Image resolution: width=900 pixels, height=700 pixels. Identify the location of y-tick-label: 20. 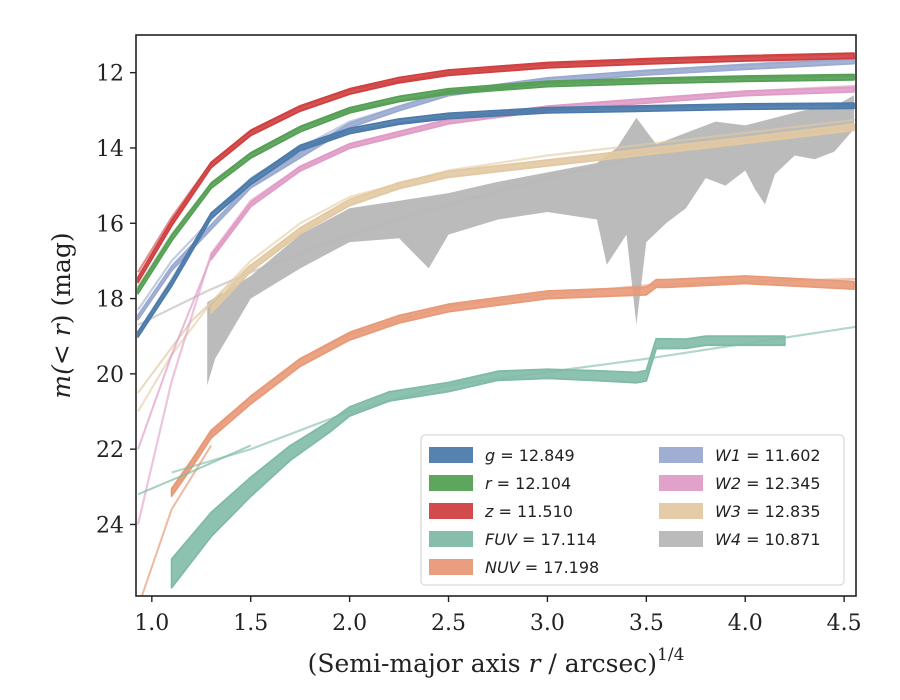
(110, 375).